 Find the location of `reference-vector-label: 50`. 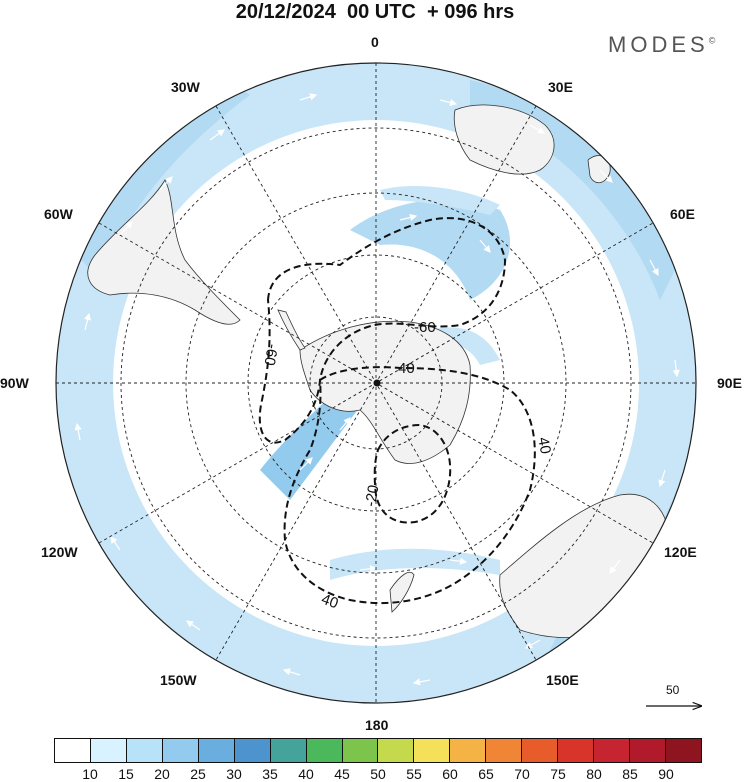

reference-vector-label: 50 is located at coordinates (673, 690).